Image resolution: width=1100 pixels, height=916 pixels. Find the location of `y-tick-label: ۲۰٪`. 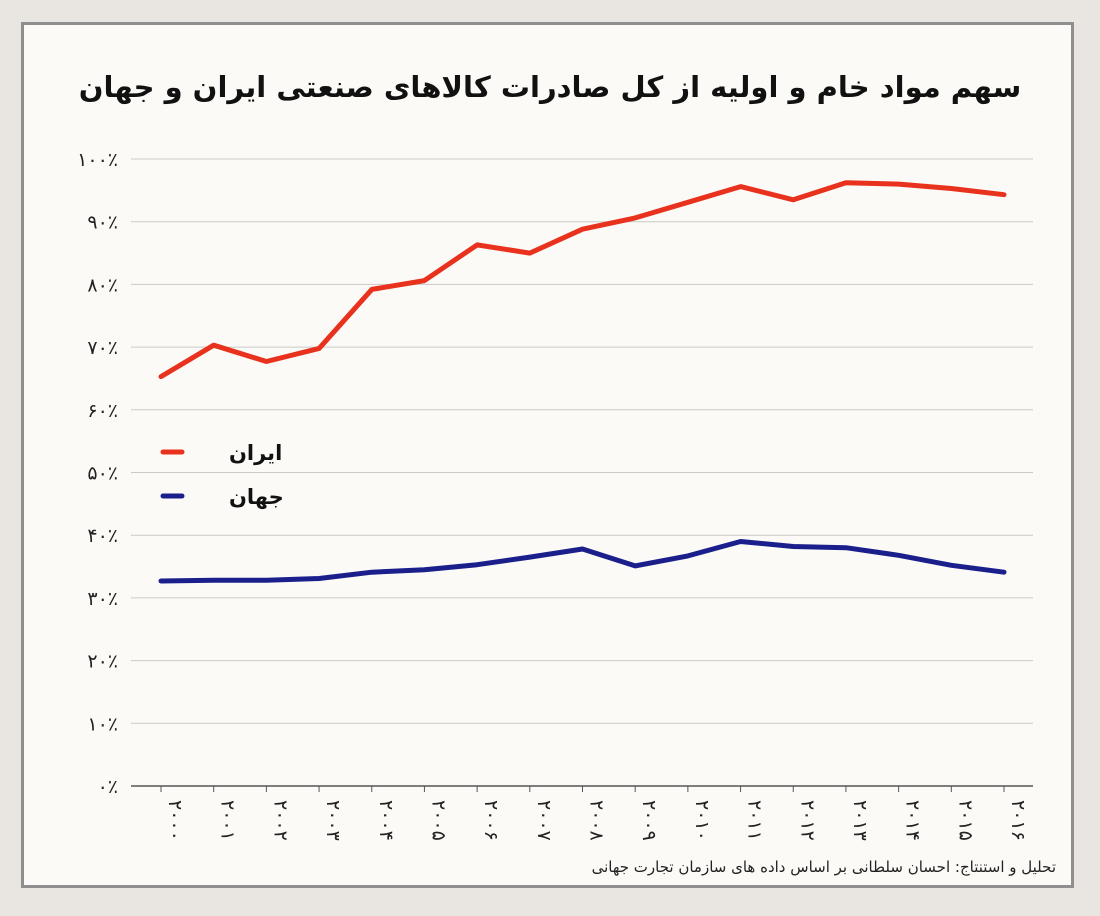

y-tick-label: ۲۰٪ is located at coordinates (102, 662).